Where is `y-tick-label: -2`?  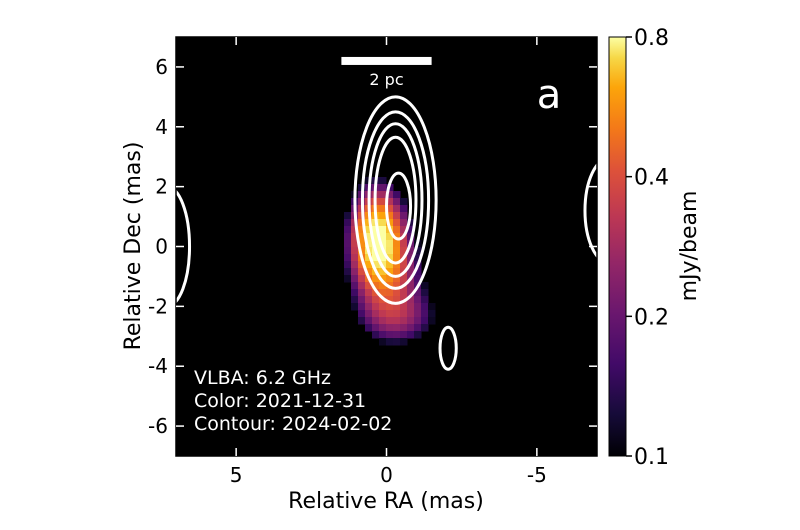 y-tick-label: -2 is located at coordinates (158, 306).